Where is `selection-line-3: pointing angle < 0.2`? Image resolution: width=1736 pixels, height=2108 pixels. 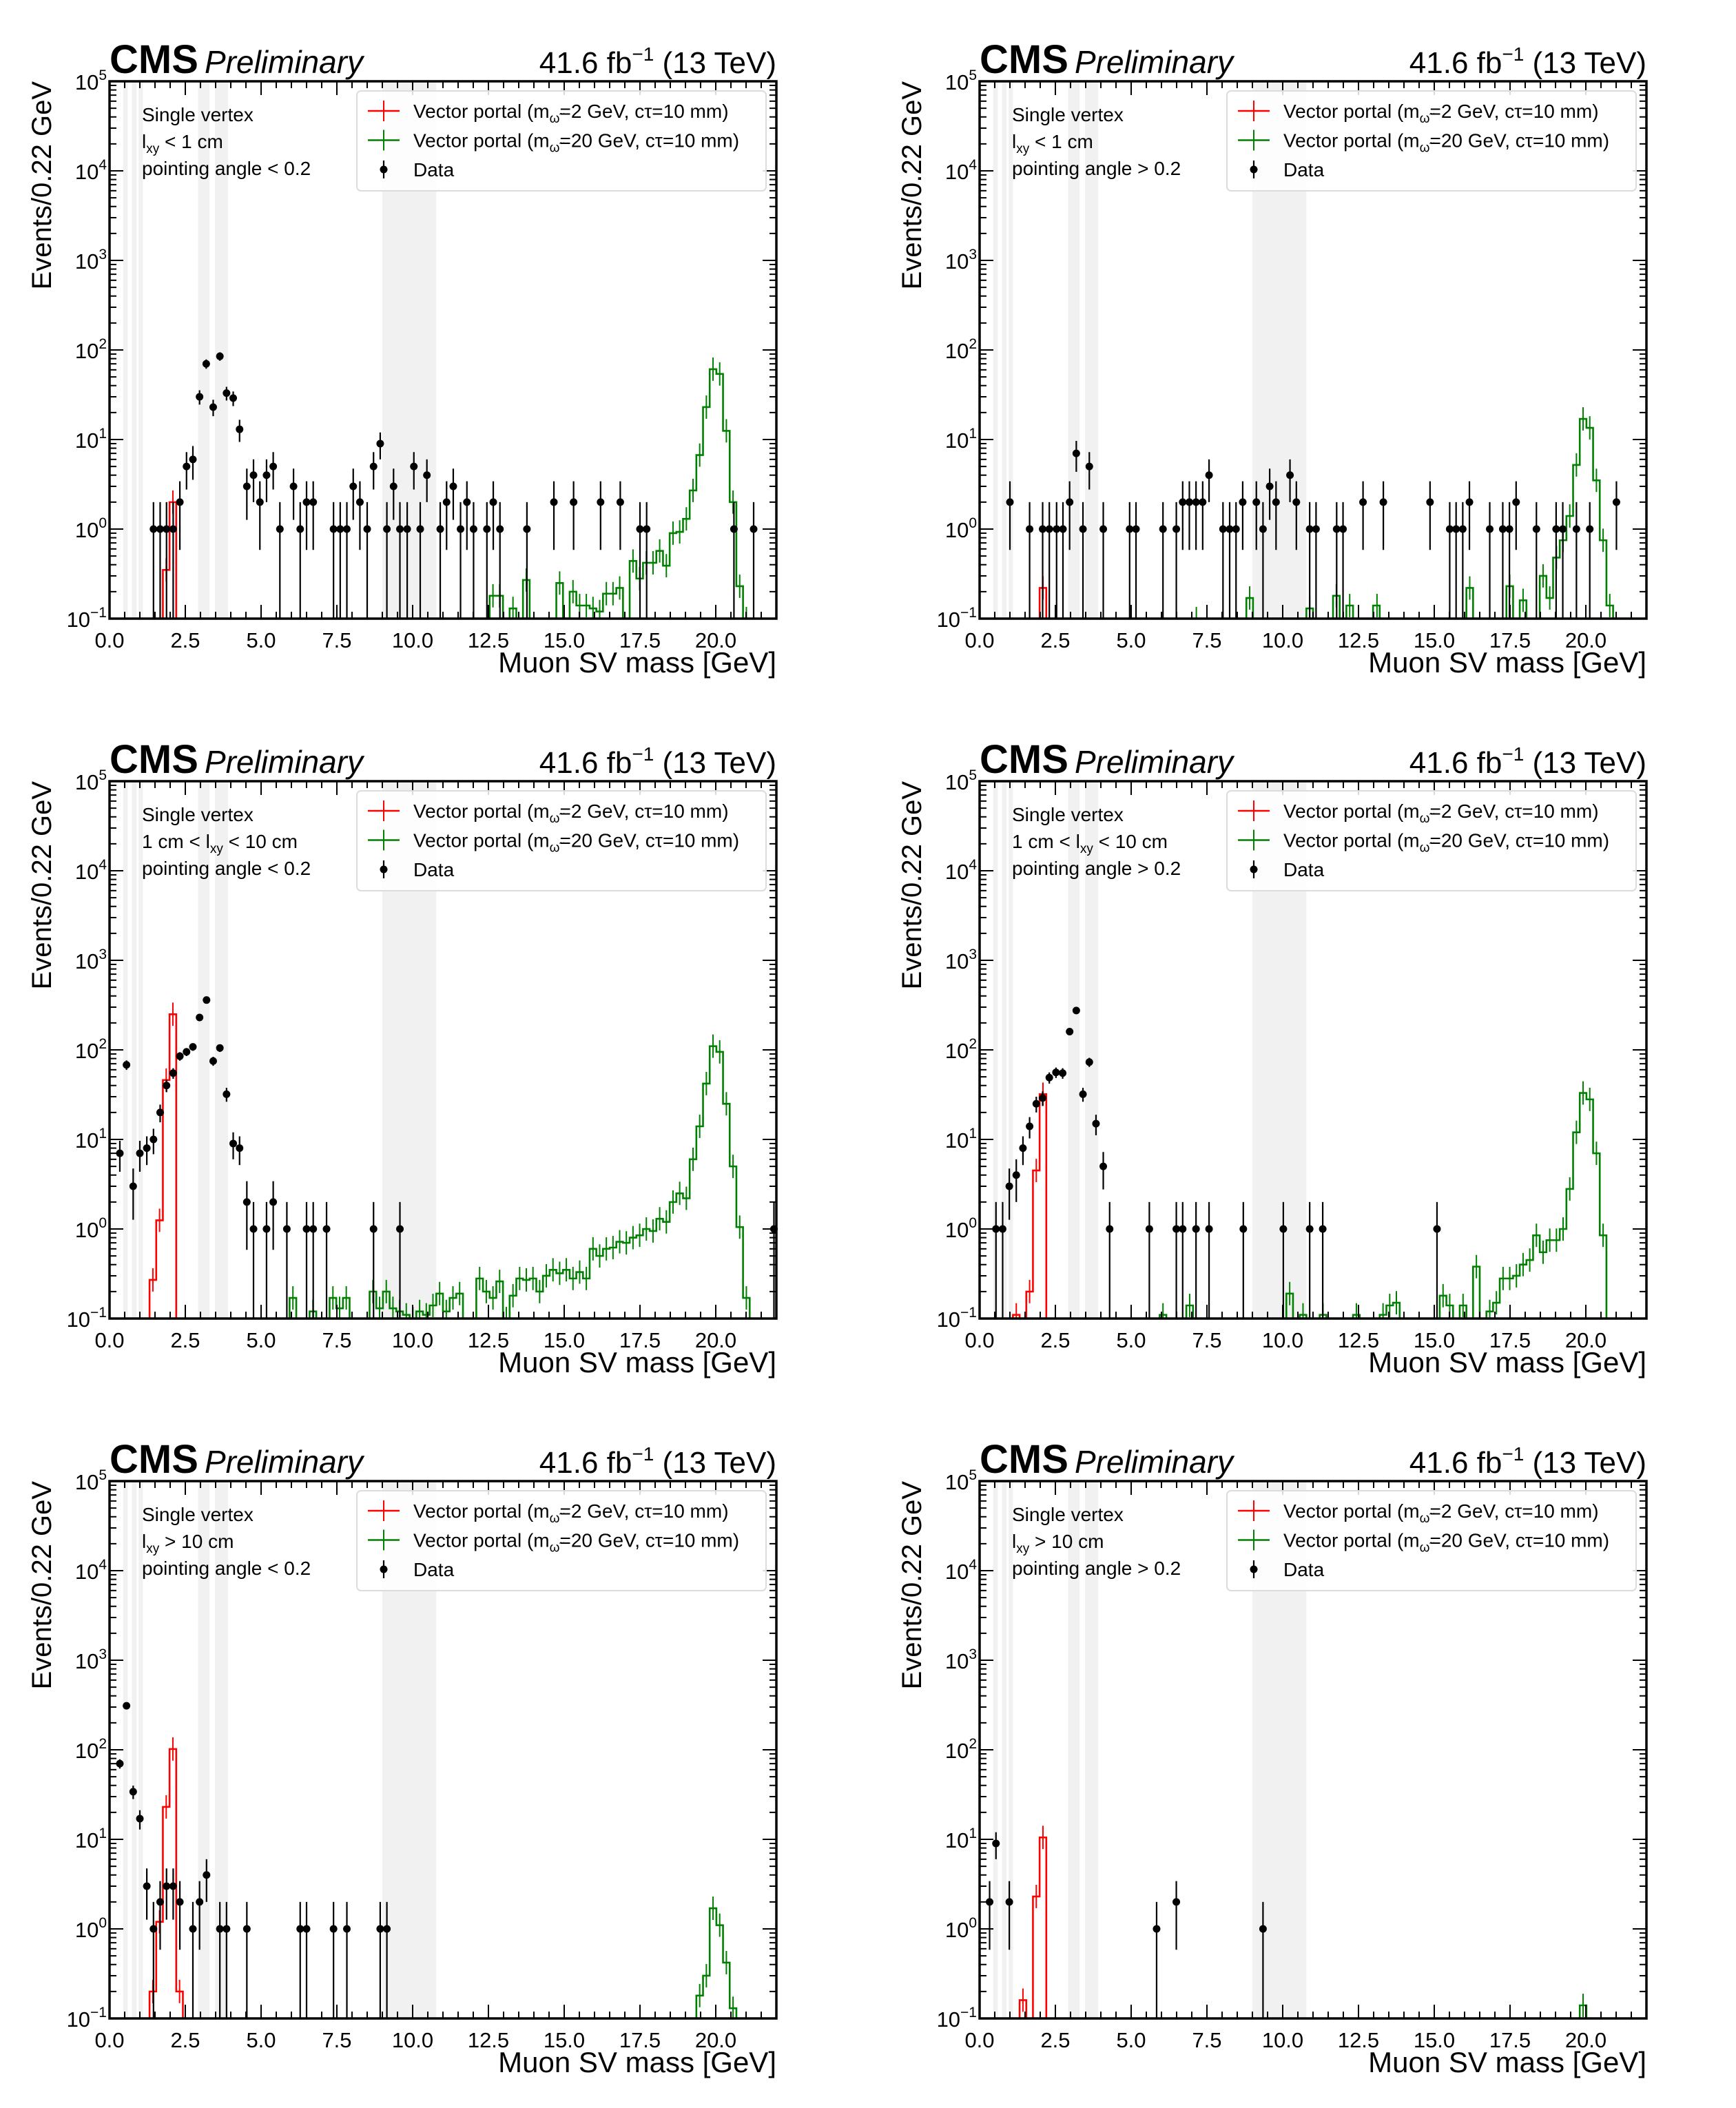 selection-line-3: pointing angle < 0.2 is located at coordinates (226, 168).